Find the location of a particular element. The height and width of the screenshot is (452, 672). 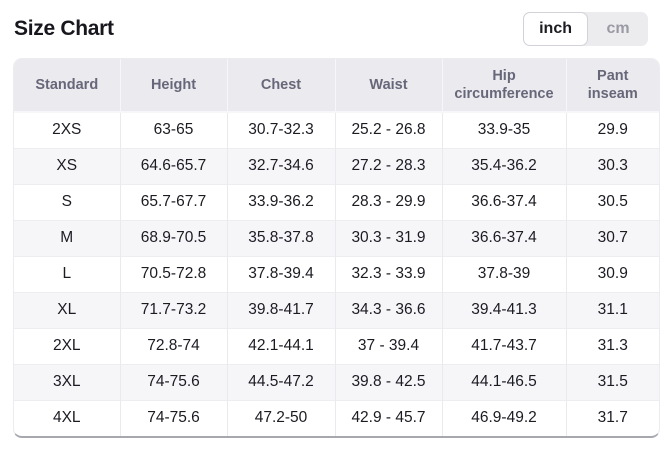

size-label-cell: 2XL is located at coordinates (67, 345).